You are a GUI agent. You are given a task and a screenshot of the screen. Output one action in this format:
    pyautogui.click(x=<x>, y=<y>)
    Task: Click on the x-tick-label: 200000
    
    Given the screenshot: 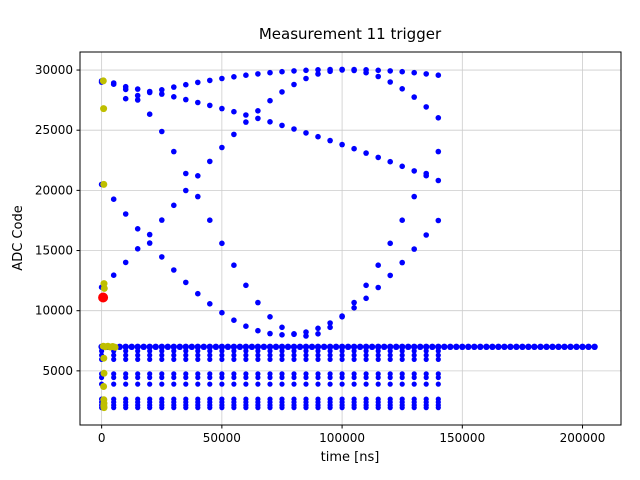 What is the action you would take?
    pyautogui.click(x=583, y=438)
    